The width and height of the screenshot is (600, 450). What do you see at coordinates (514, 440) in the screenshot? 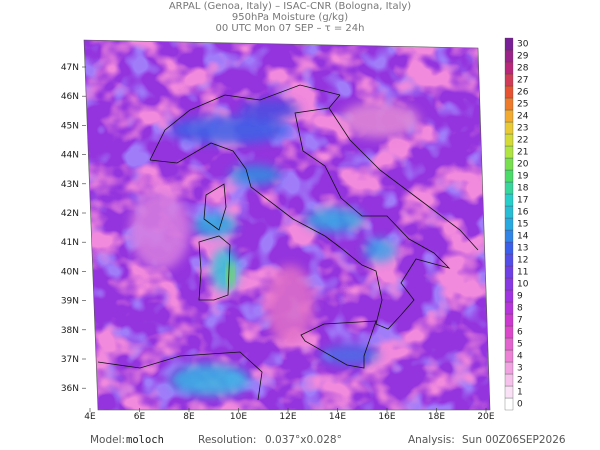
I see `analysis-value: Sun 00Z06SEP2026` at bounding box center [514, 440].